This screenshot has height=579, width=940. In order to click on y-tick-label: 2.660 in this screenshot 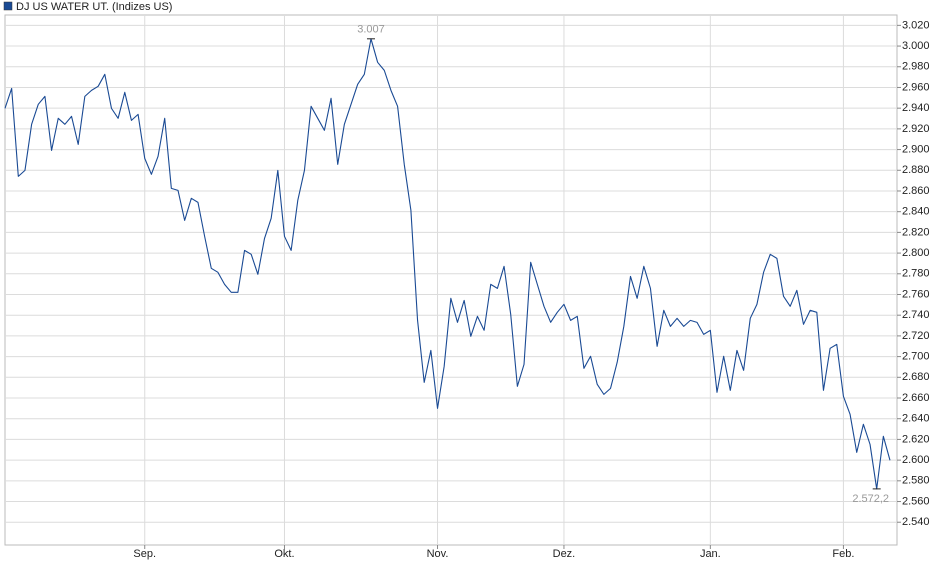, I will do `click(916, 398)`.